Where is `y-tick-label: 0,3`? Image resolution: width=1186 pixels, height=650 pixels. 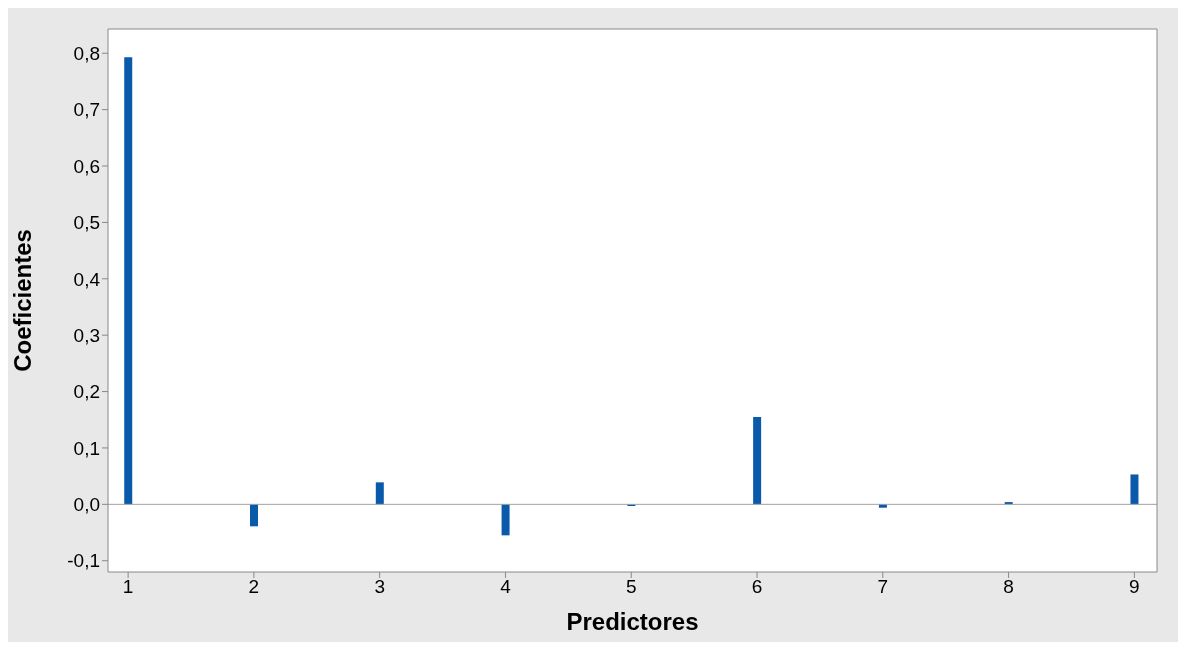 y-tick-label: 0,3 is located at coordinates (86, 335).